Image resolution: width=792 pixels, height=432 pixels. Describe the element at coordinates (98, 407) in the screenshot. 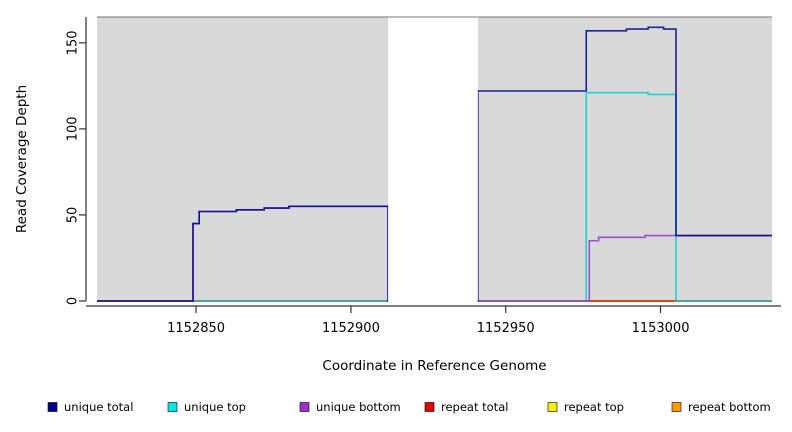

I see `legend-label-unique-total: unique total` at that location.